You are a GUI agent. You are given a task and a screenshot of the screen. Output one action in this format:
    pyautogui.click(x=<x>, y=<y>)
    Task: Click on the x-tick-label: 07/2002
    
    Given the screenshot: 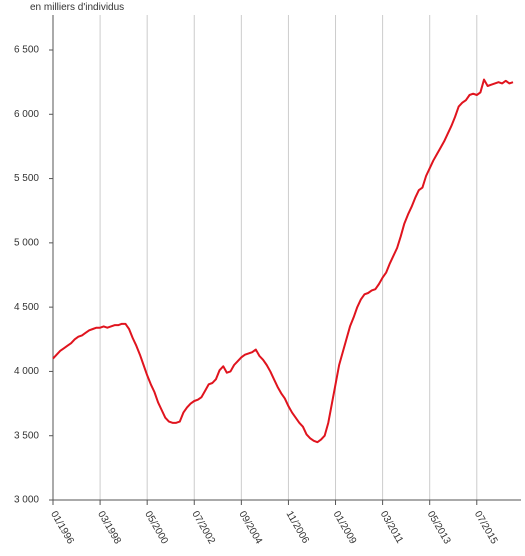 What is the action you would take?
    pyautogui.click(x=203, y=527)
    